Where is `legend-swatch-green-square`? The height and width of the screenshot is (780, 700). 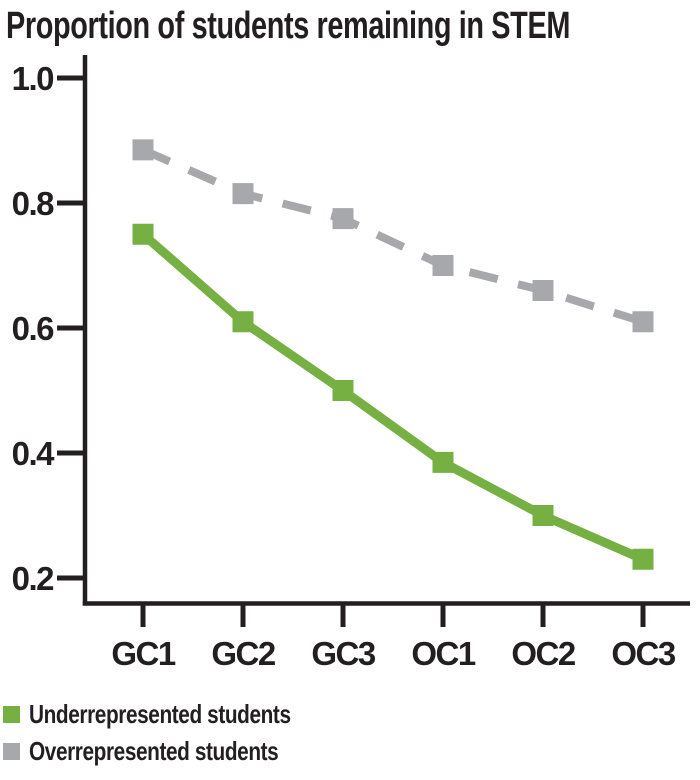 legend-swatch-green-square is located at coordinates (11, 714).